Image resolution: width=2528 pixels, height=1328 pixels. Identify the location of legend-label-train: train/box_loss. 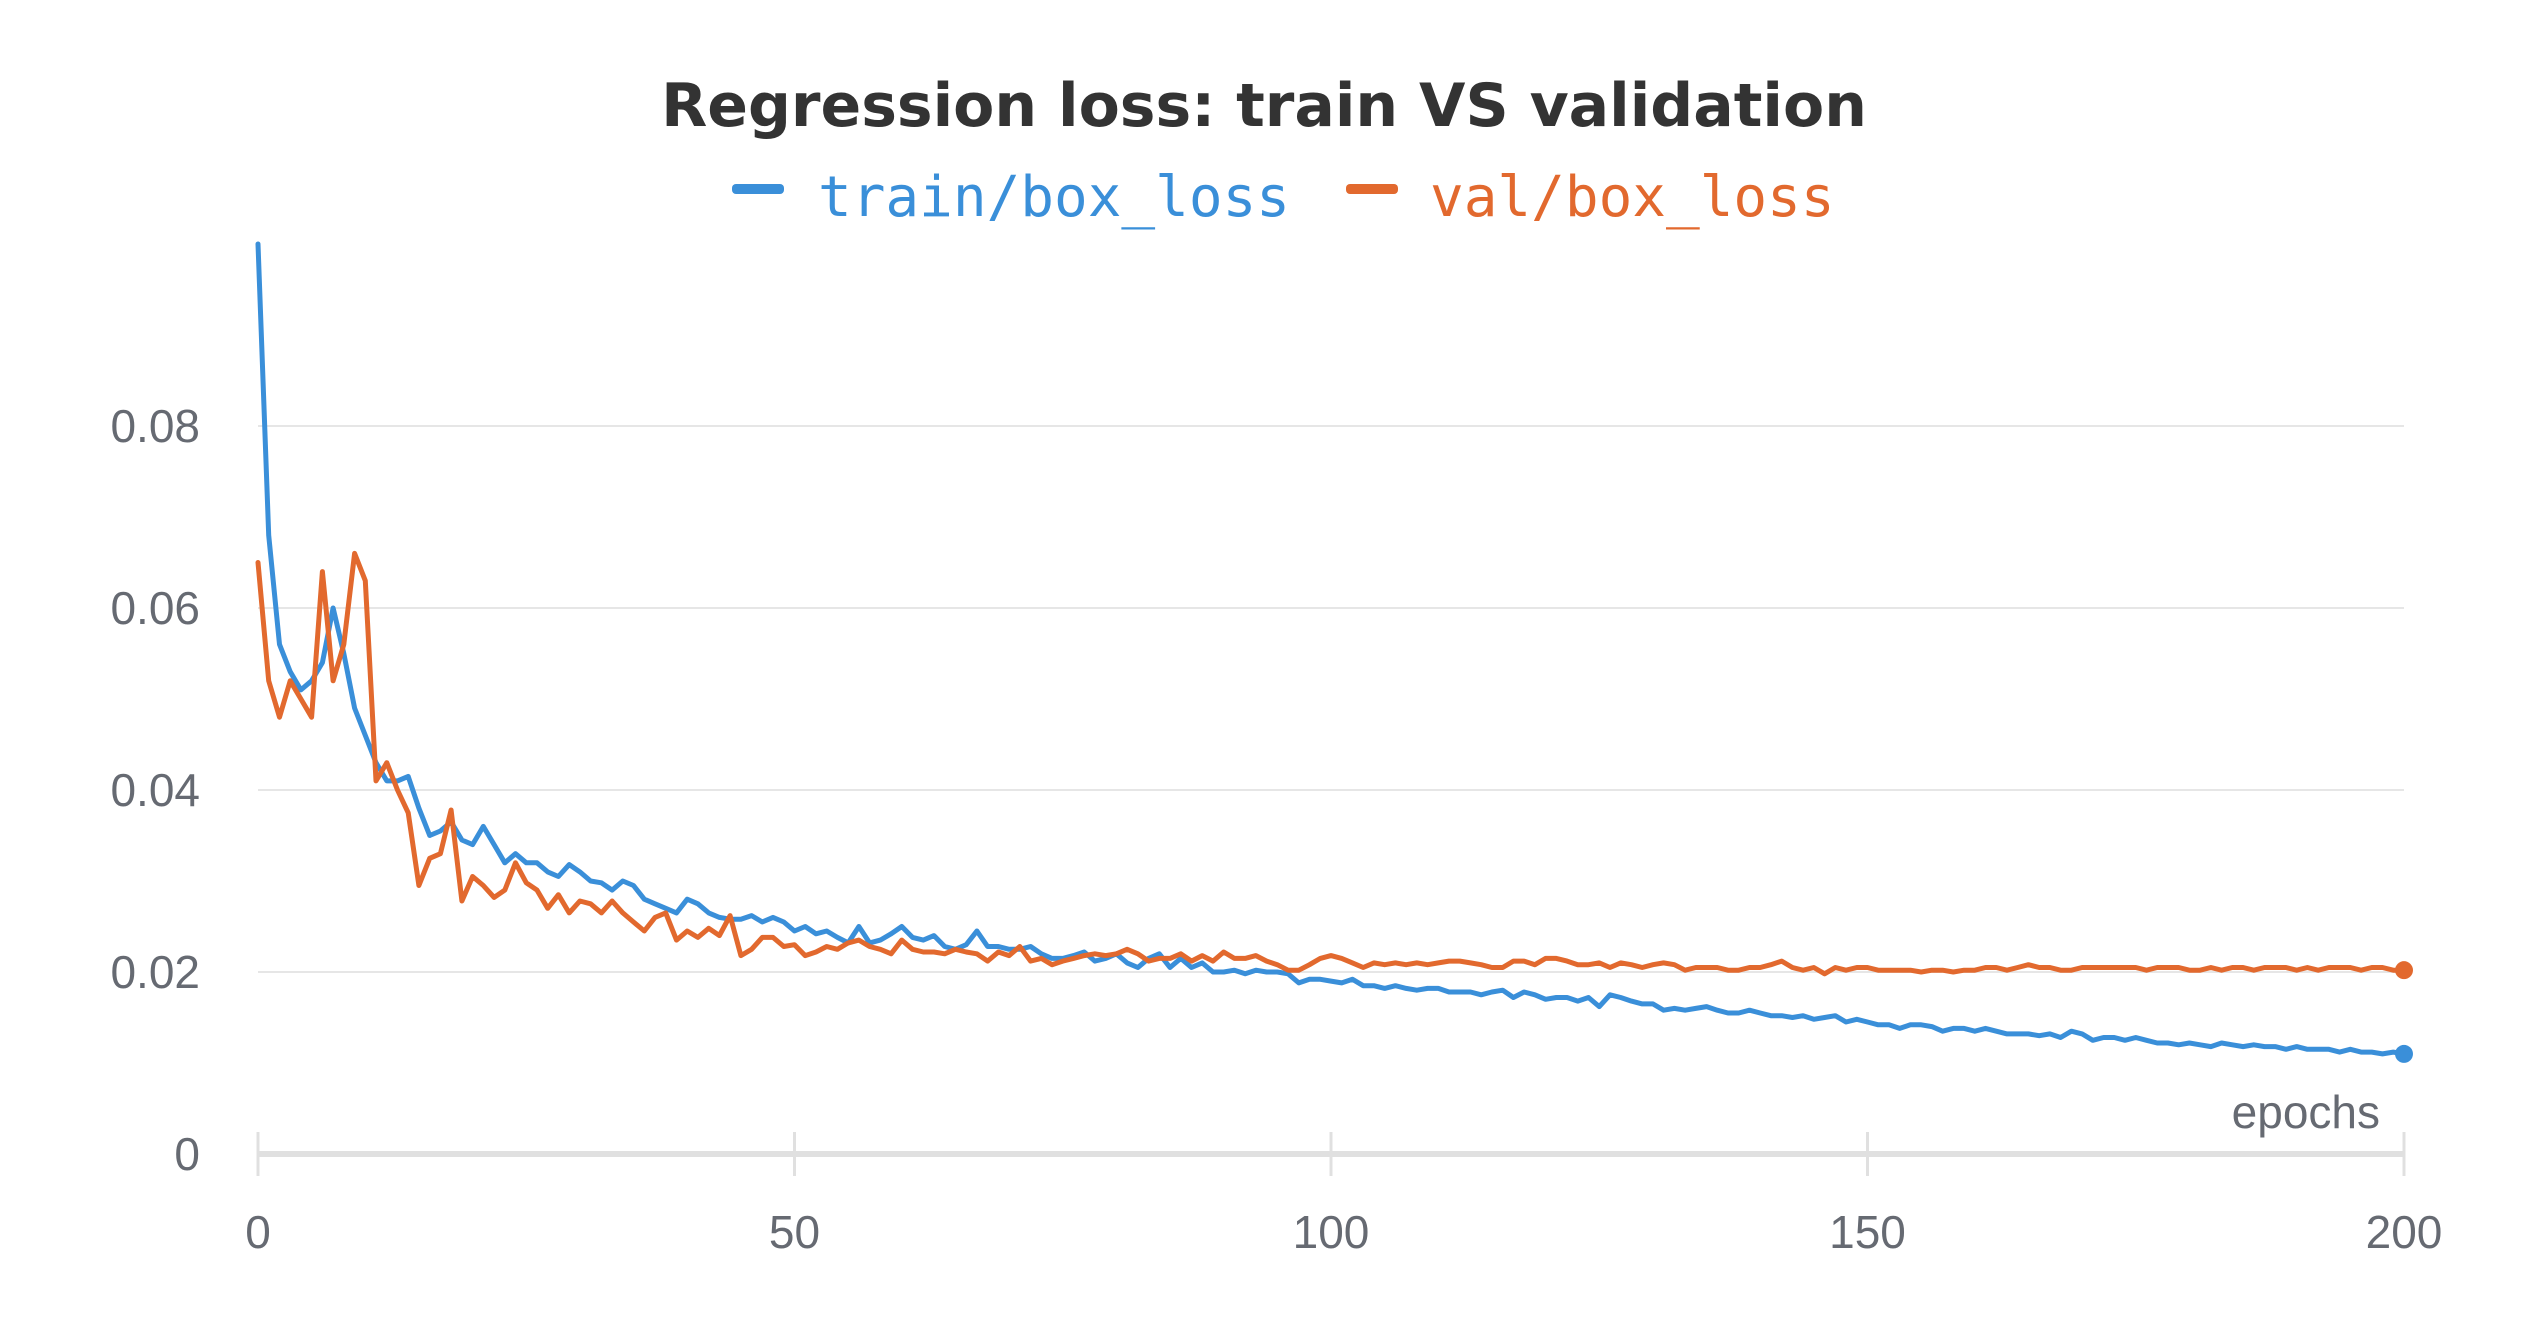
(1054, 197).